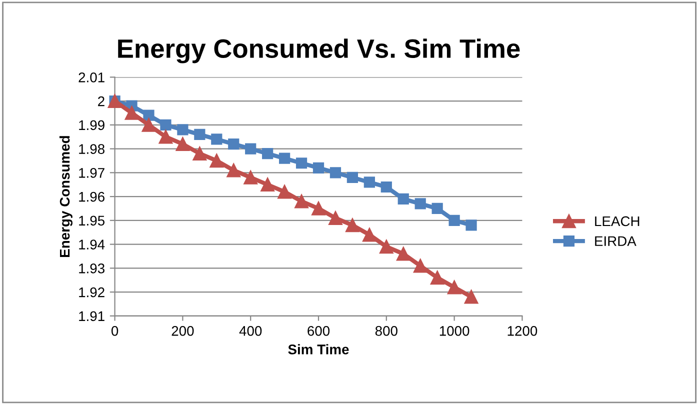  I want to click on y-tick-label: 1.99, so click(91, 125).